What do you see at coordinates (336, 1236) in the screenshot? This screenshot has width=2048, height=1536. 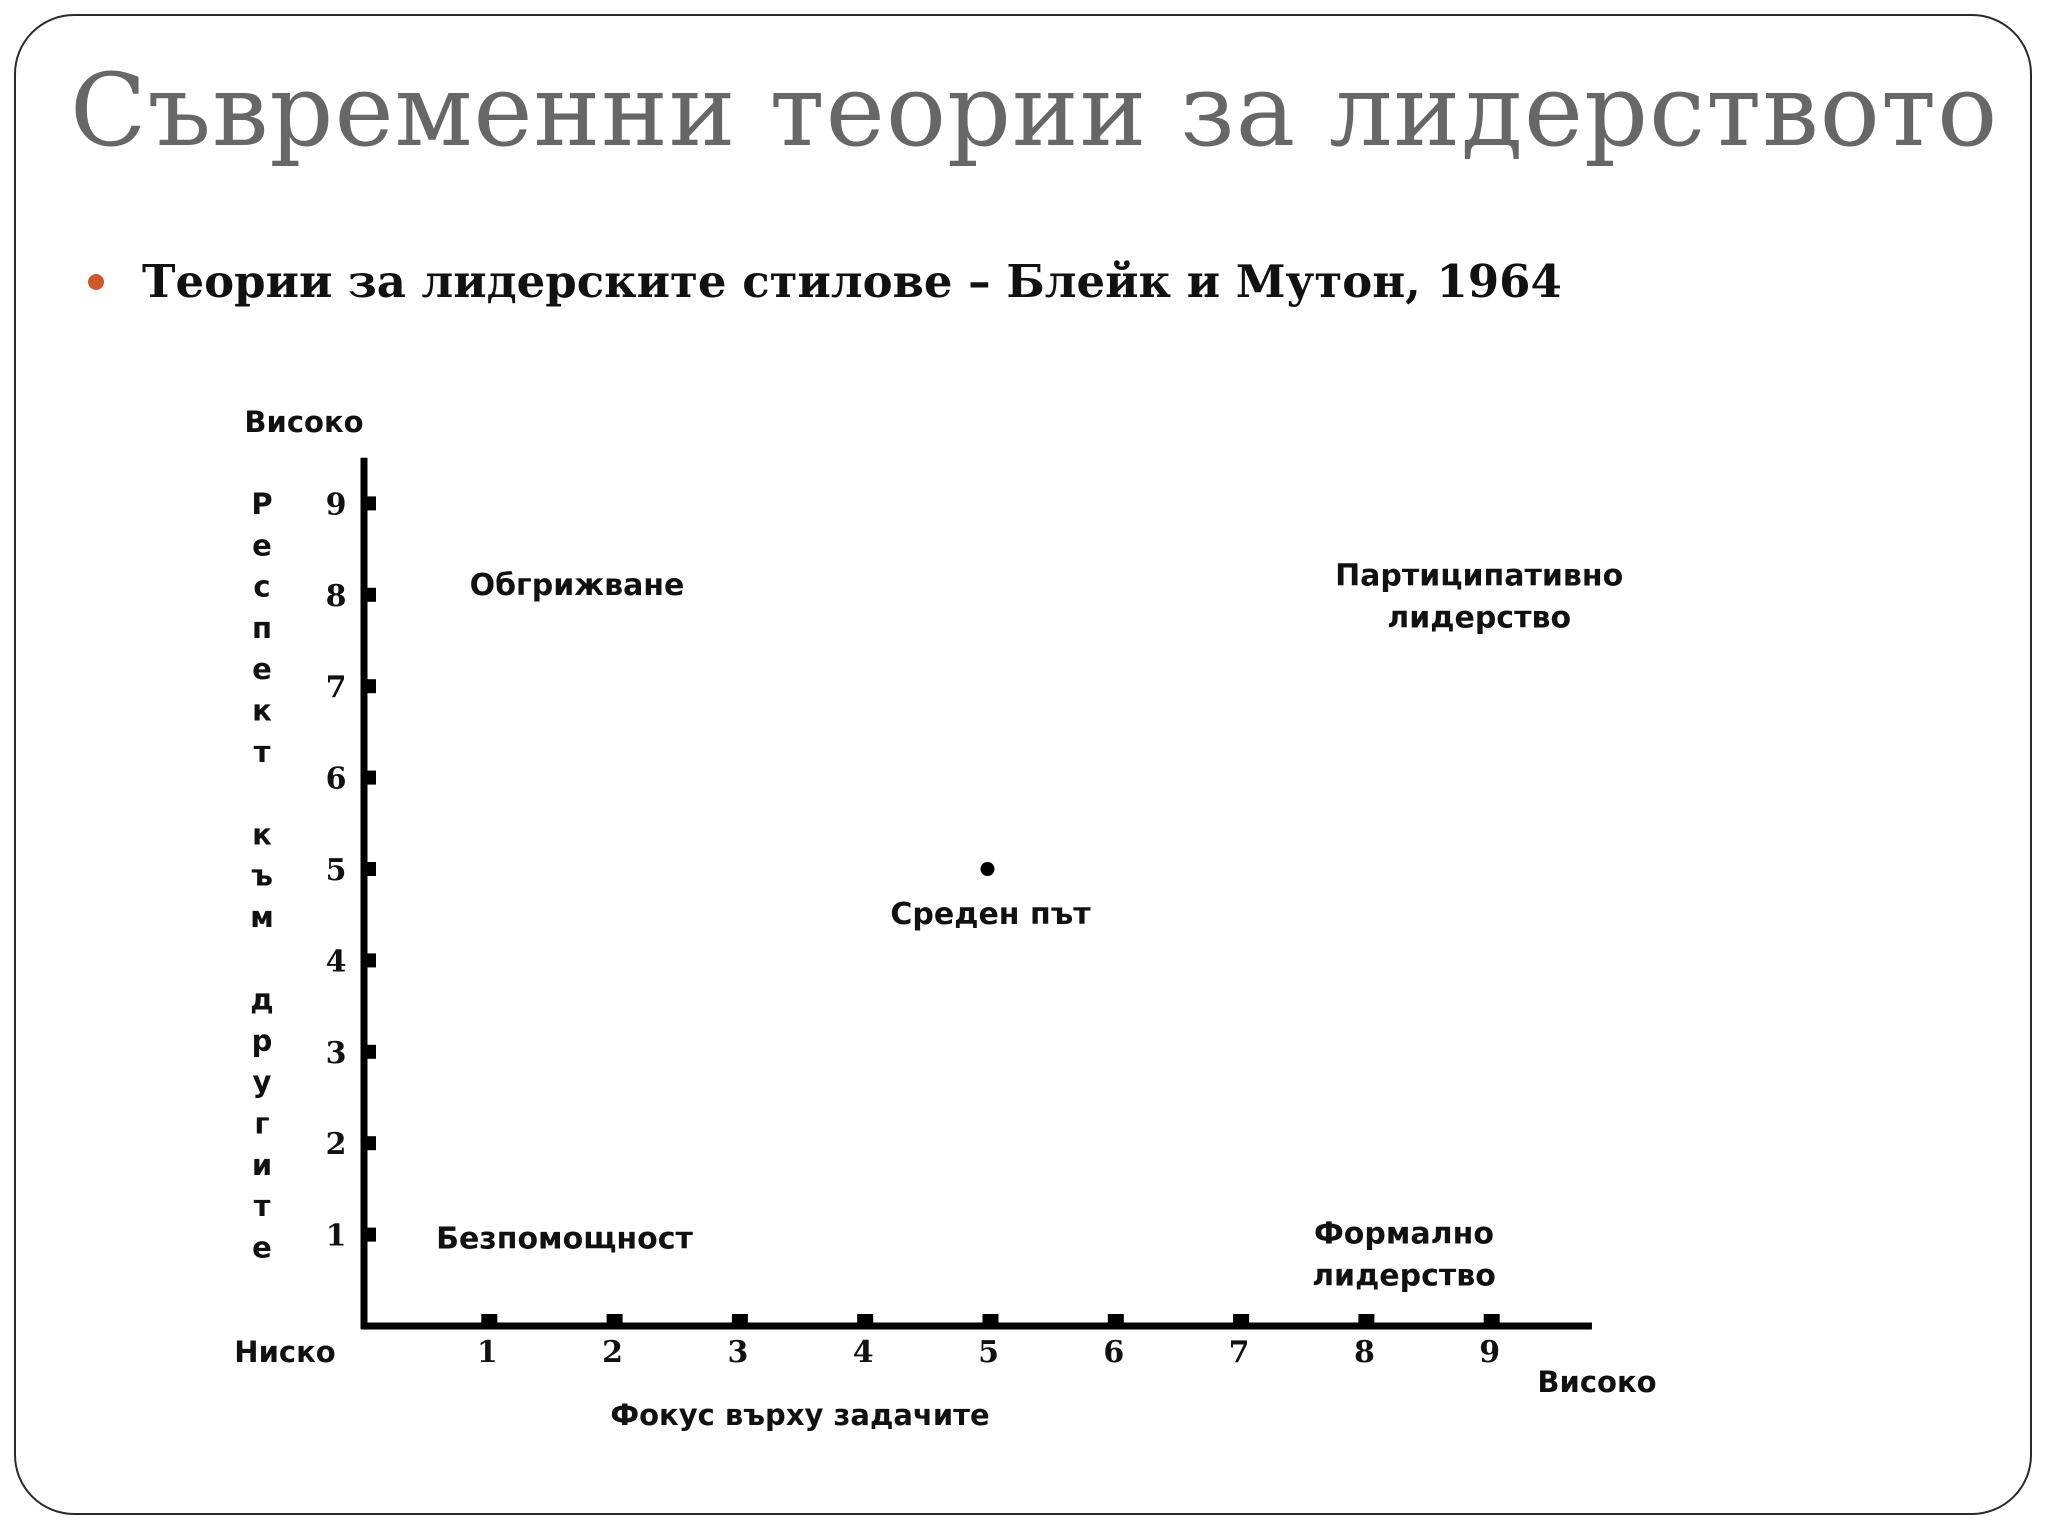 I see `y-tick-label: 1` at bounding box center [336, 1236].